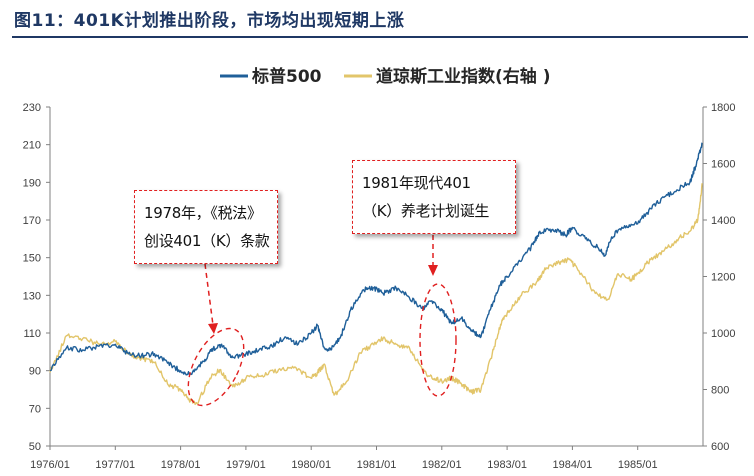 The height and width of the screenshot is (476, 754). What do you see at coordinates (434, 197) in the screenshot?
I see `annotation-box-1981: 1981年现代401 （K）养老计划诞生` at bounding box center [434, 197].